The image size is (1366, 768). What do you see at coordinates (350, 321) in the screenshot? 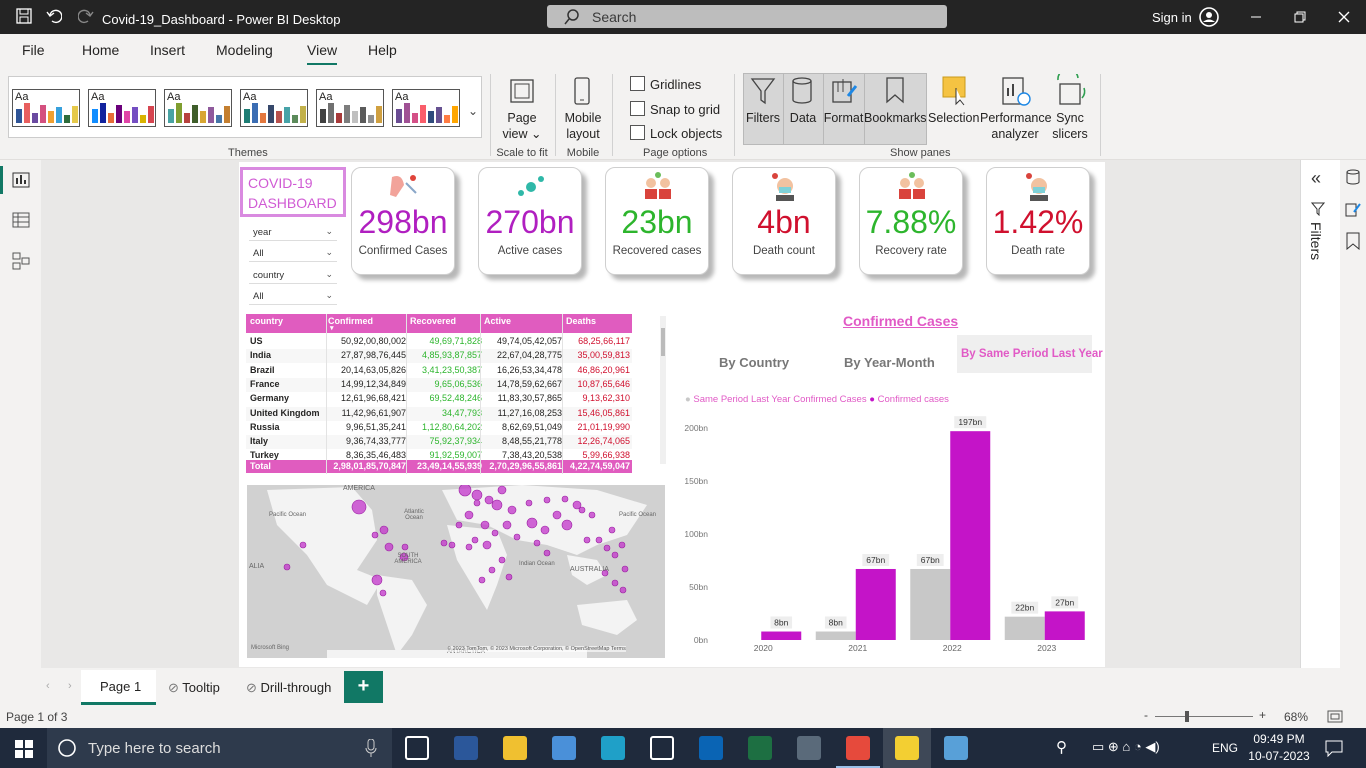
I see `column-header-confirmed: Confirmed` at bounding box center [350, 321].